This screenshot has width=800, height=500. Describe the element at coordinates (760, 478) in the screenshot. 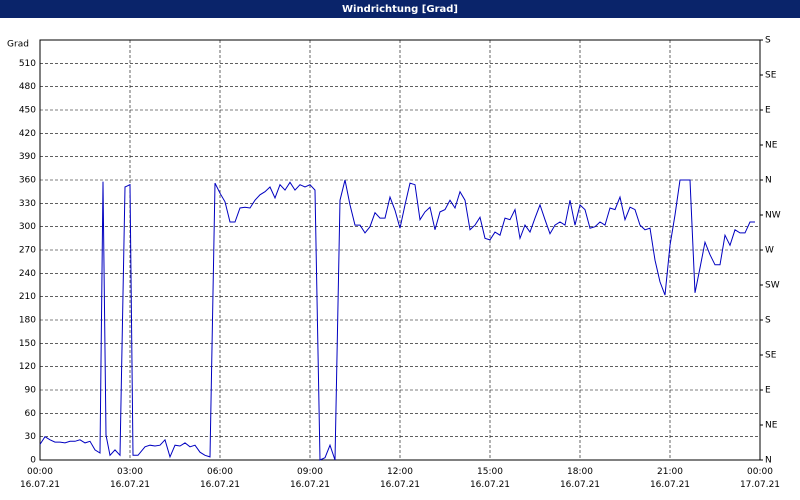

I see `x-tick-label: 00:00 17.07.21` at that location.